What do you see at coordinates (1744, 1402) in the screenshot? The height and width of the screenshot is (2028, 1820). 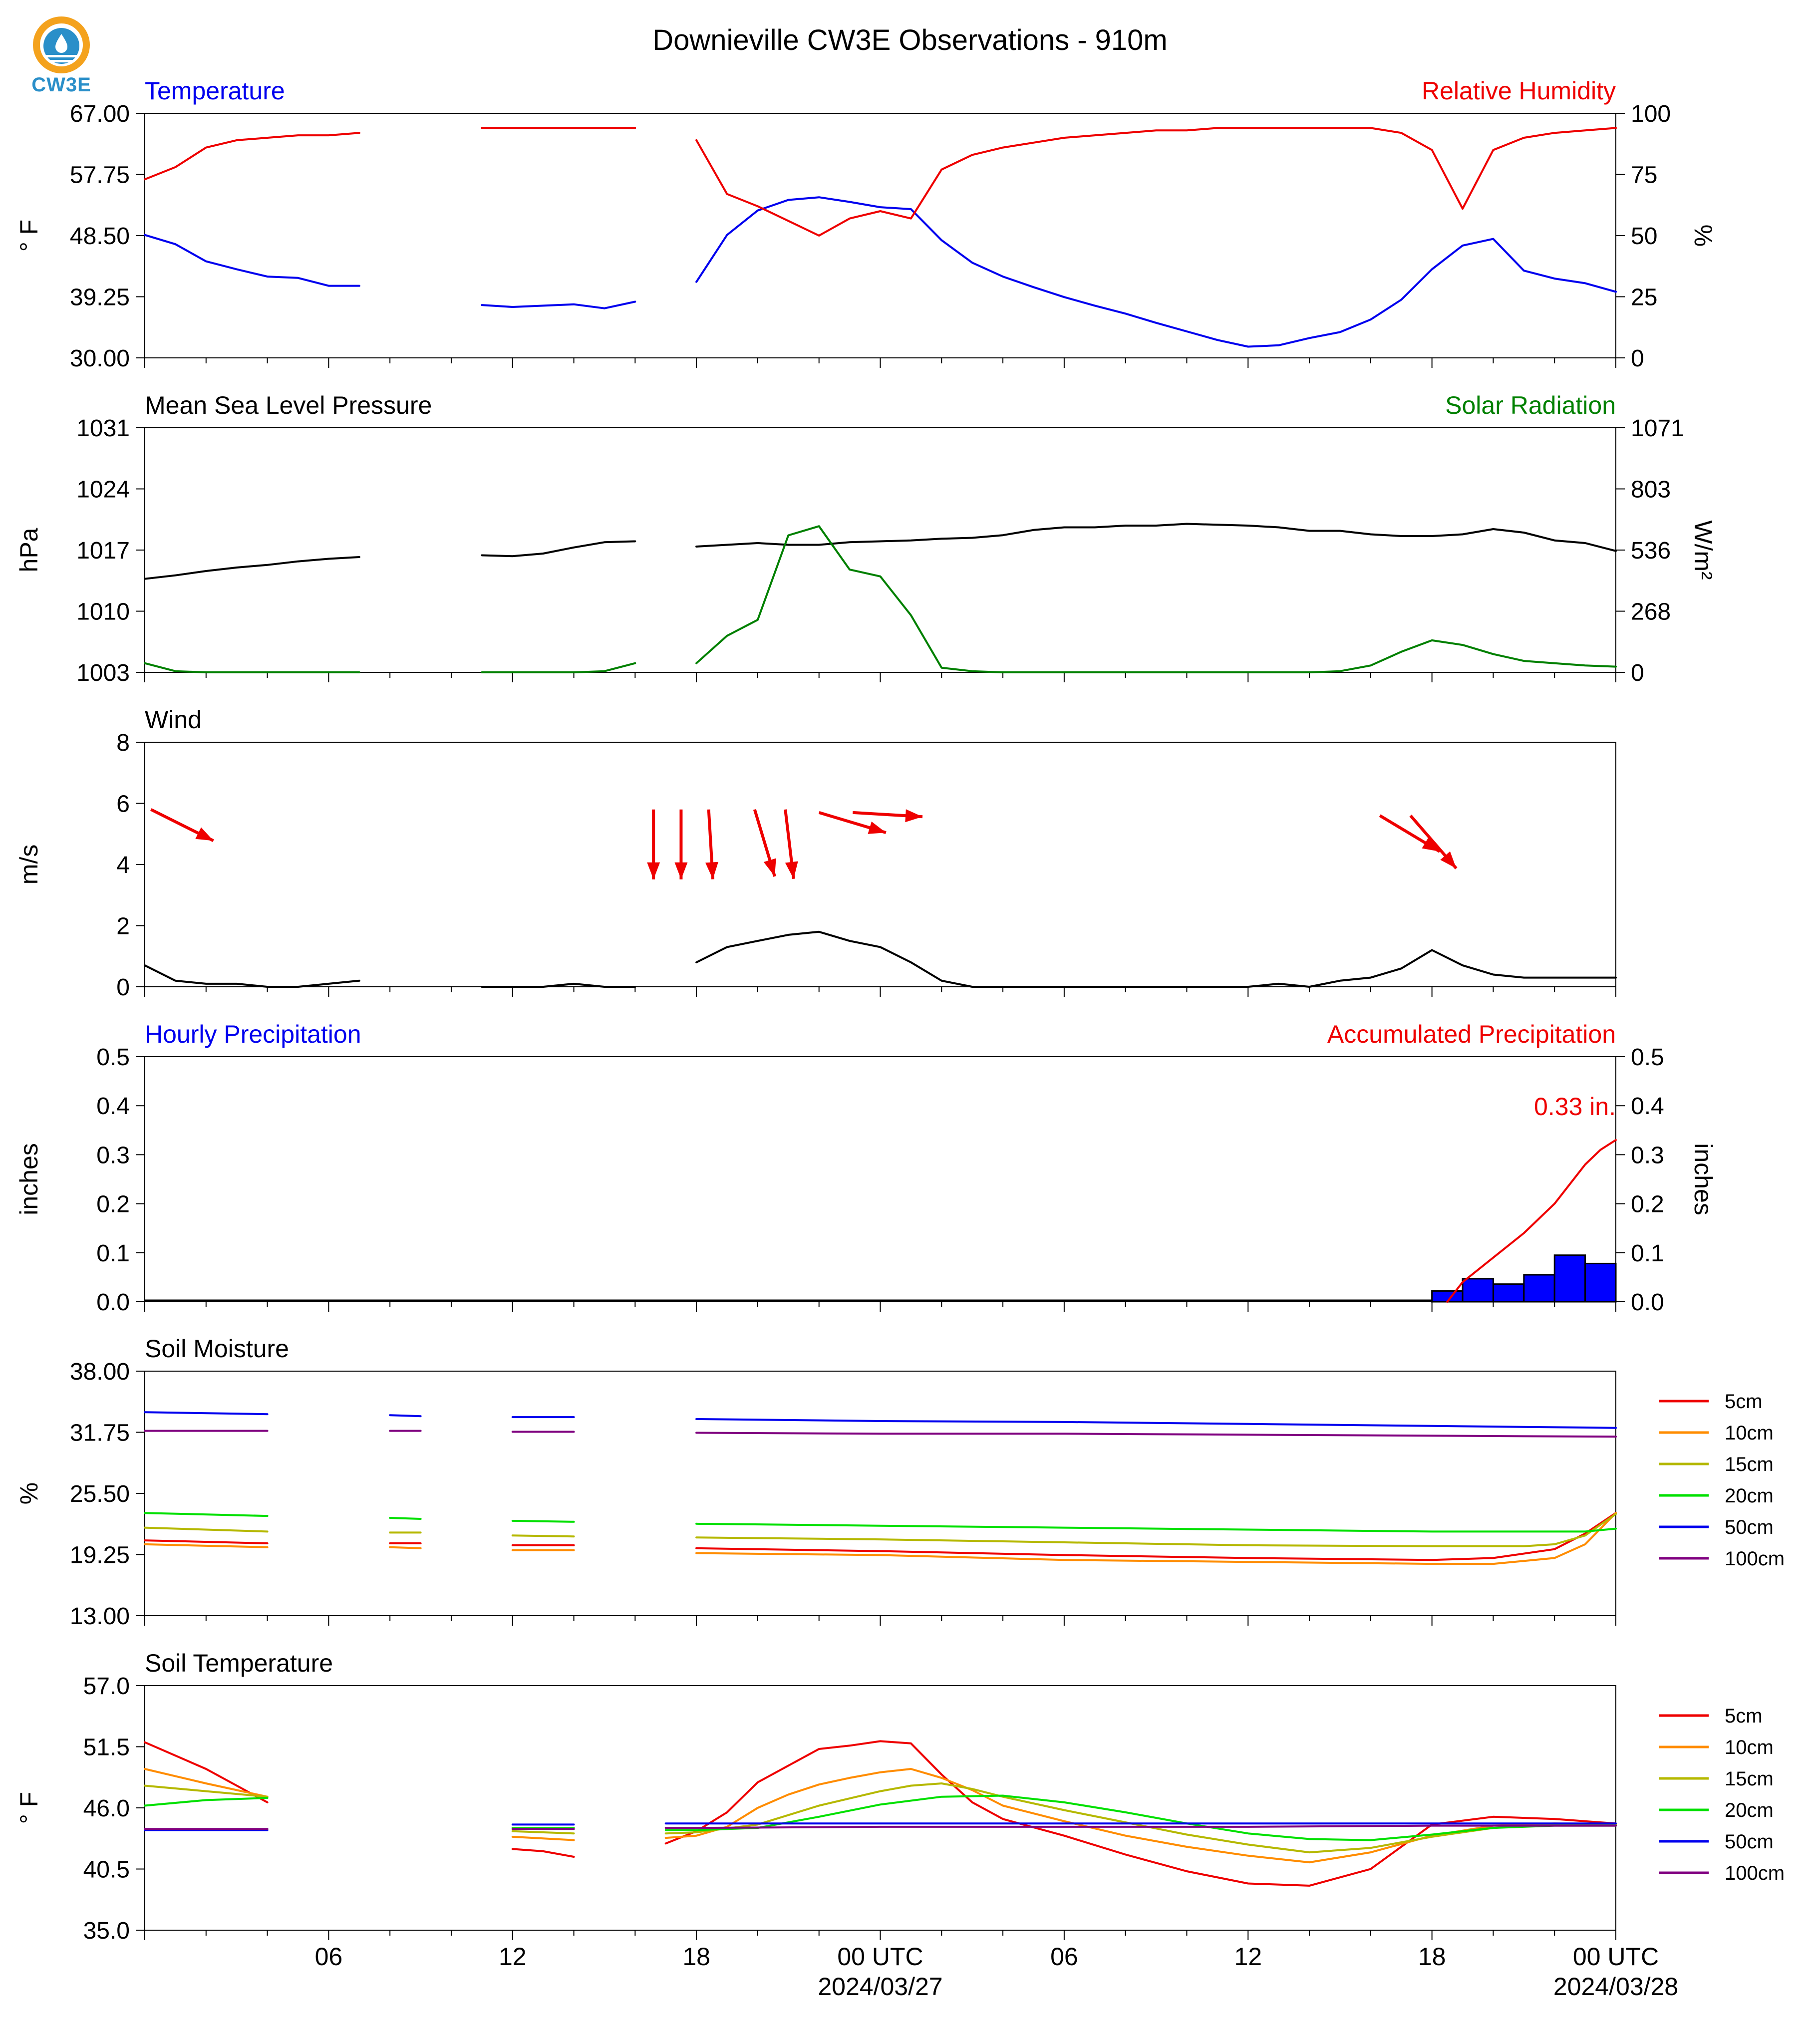 I see `soil_moisture-legend-label: 5cm` at bounding box center [1744, 1402].